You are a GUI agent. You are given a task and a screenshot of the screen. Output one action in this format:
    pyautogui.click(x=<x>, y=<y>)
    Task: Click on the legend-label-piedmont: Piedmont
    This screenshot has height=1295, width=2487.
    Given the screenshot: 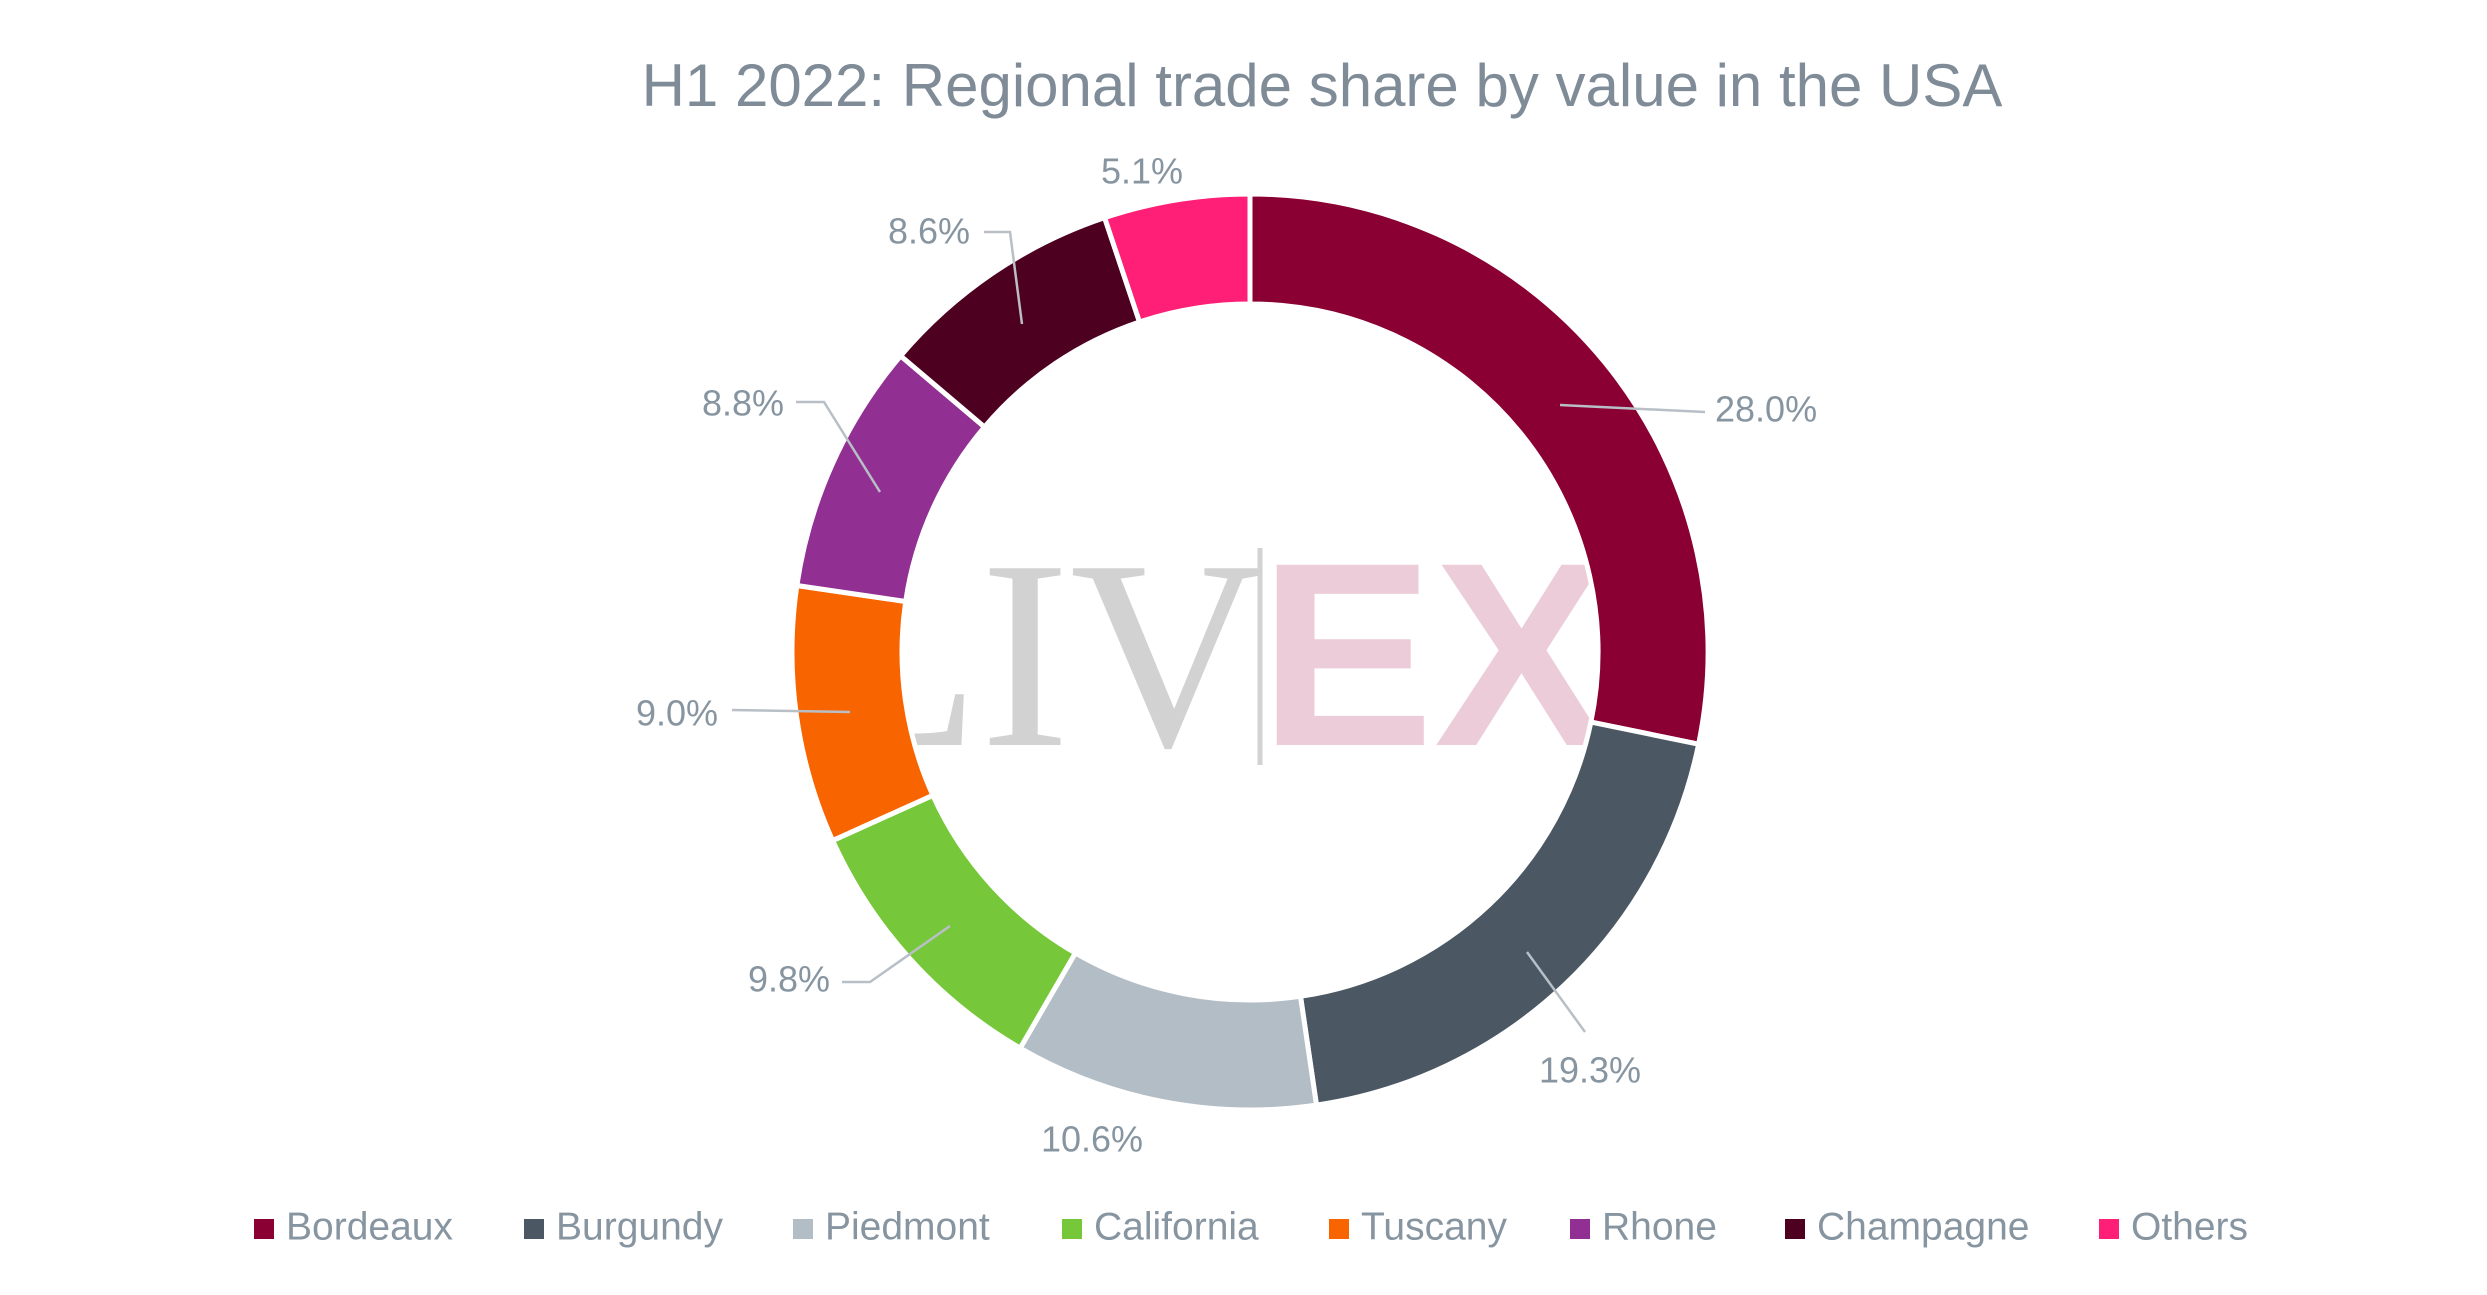 What is the action you would take?
    pyautogui.click(x=907, y=1226)
    